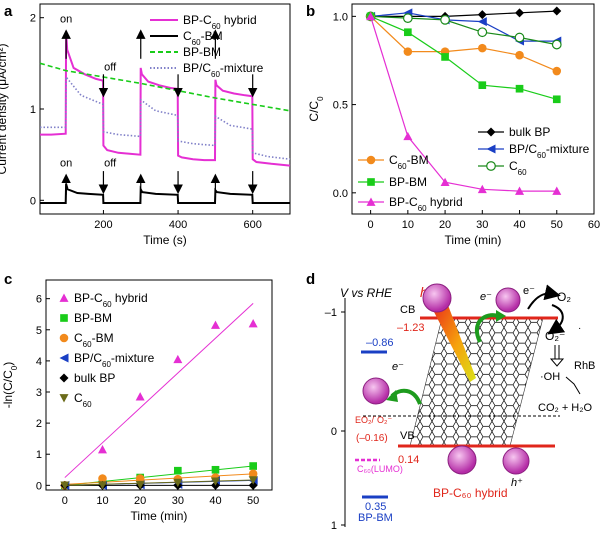  I want to click on bpbm-label: BP-BM, so click(375, 518).